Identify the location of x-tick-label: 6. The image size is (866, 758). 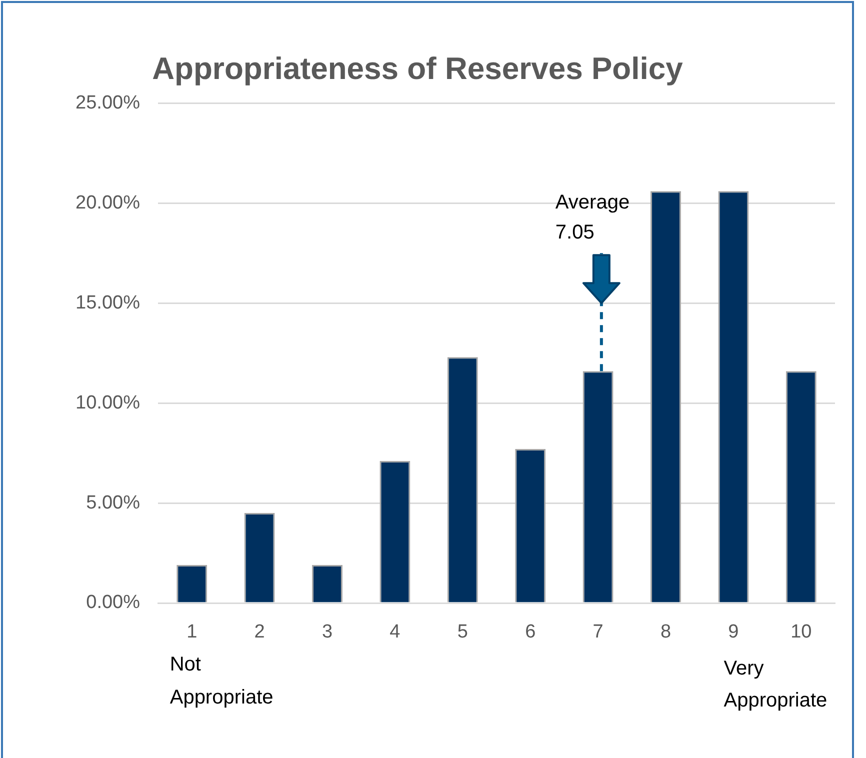
(530, 632).